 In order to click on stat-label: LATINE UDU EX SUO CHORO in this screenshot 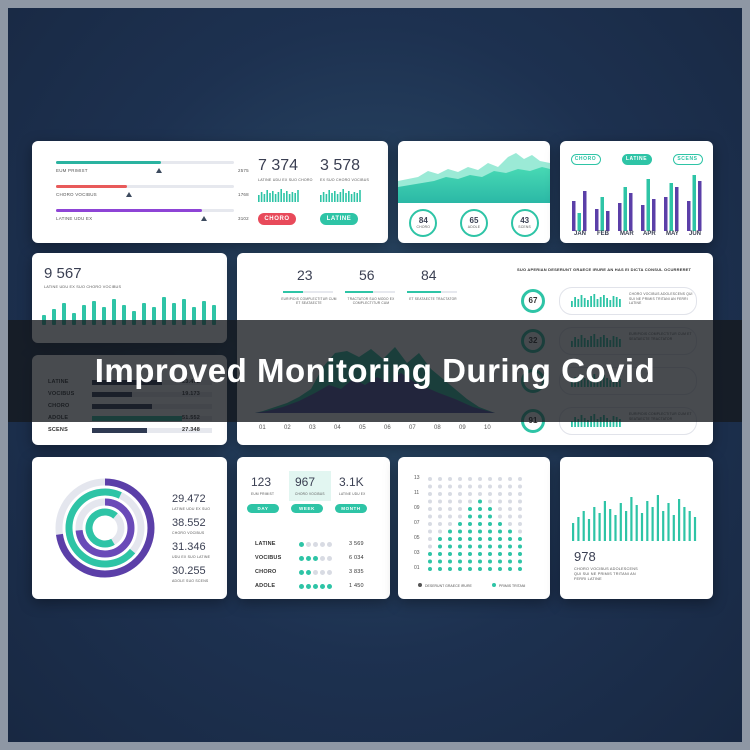, I will do `click(285, 180)`.